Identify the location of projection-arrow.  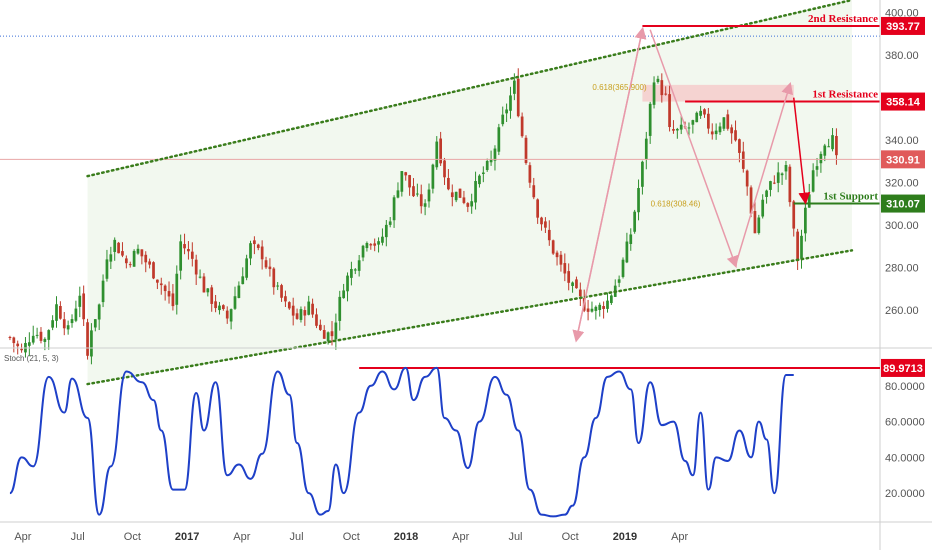
(694, 149).